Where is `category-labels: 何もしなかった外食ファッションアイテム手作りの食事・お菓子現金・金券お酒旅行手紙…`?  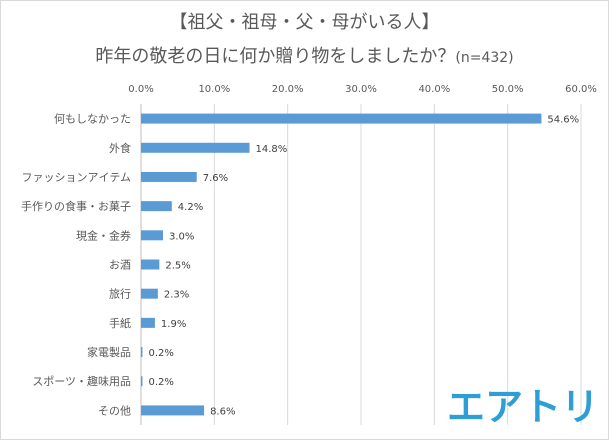 category-labels: 何もしなかった外食ファッションアイテム手作りの食事・お菓子現金・金券お酒旅行手紙… is located at coordinates (76, 265).